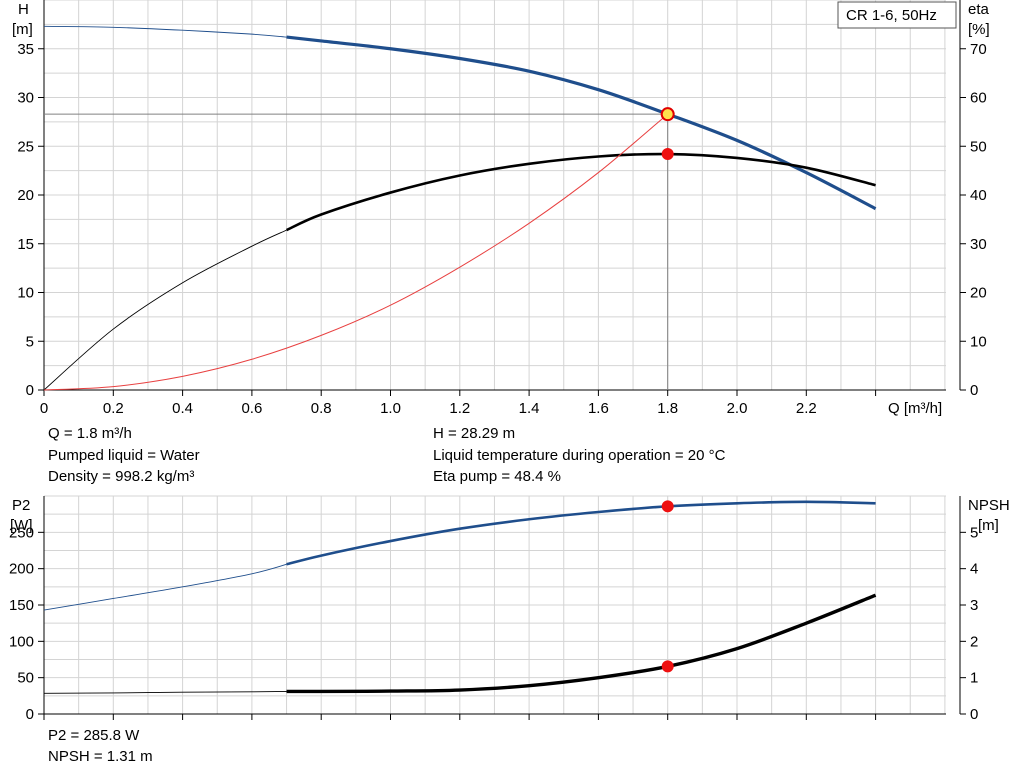  What do you see at coordinates (25, 146) in the screenshot?
I see `left-axis-tick-label: 25` at bounding box center [25, 146].